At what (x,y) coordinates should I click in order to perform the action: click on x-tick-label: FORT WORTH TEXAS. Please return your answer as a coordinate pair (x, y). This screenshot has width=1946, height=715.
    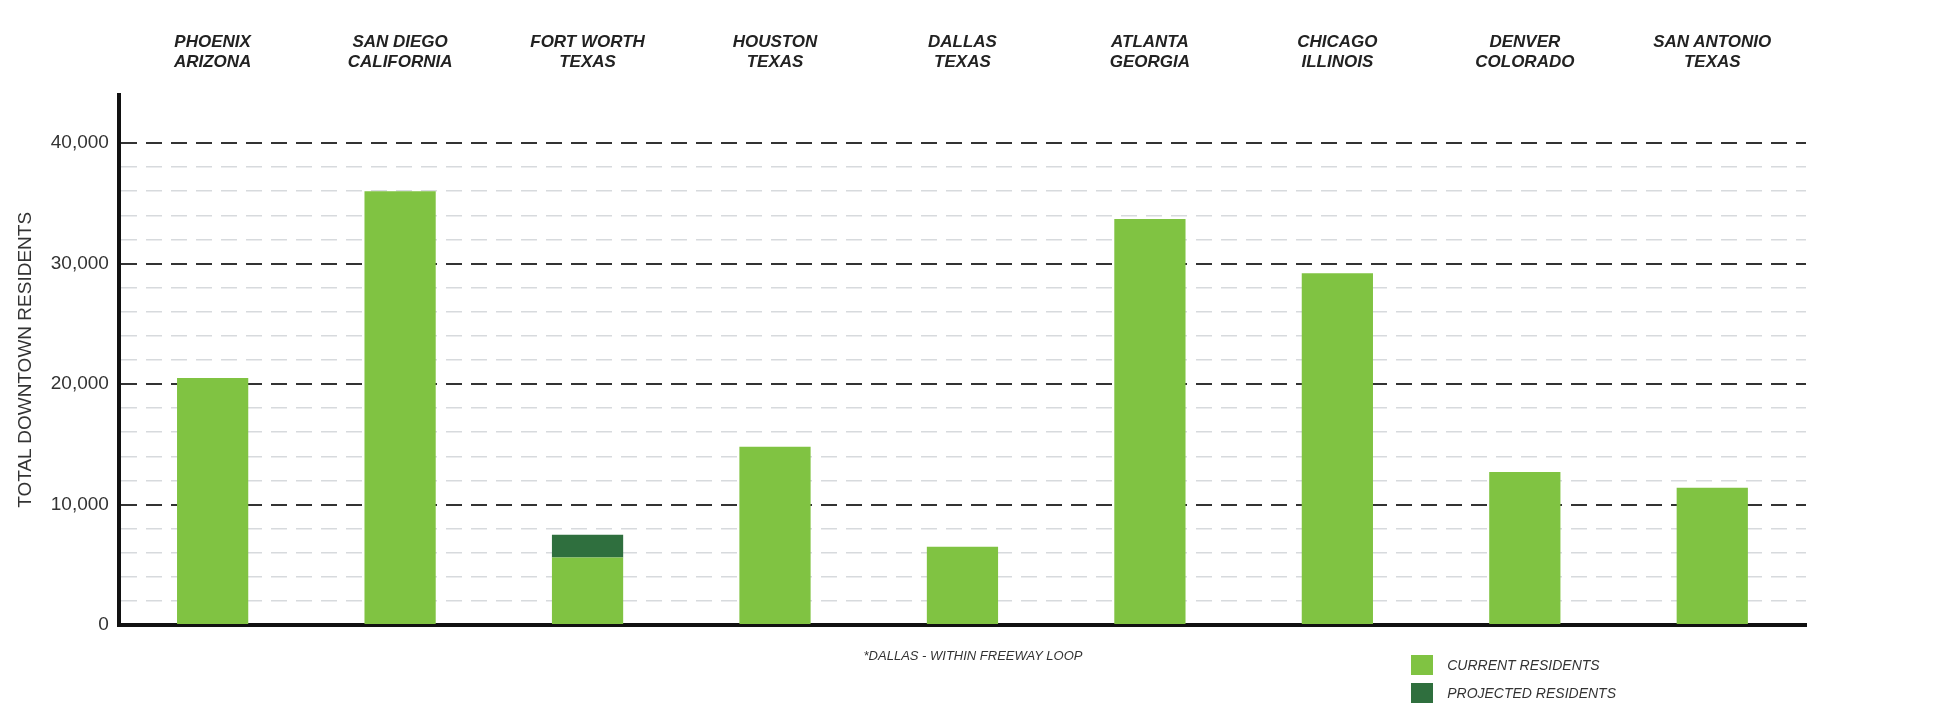
    Looking at the image, I should click on (588, 51).